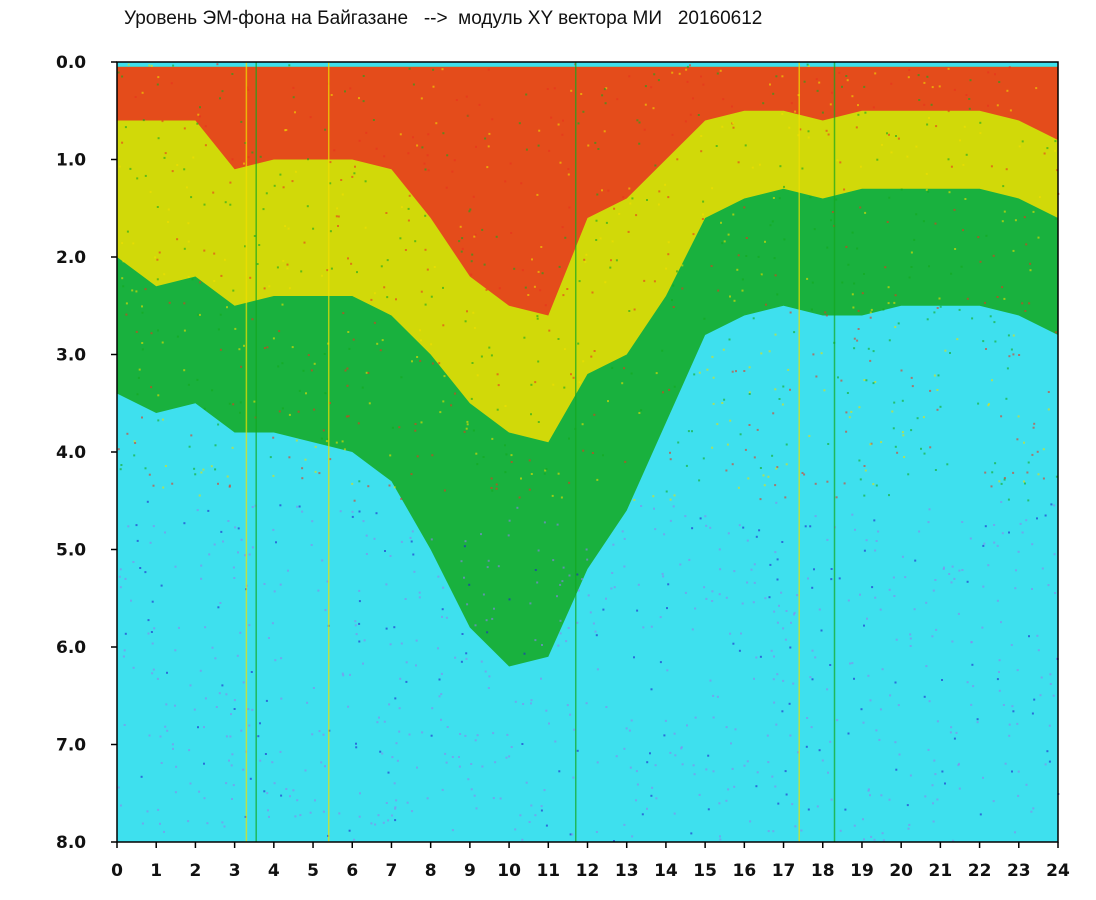 The width and height of the screenshot is (1096, 900). Describe the element at coordinates (71, 63) in the screenshot. I see `y-tick-label: 0.0` at that location.